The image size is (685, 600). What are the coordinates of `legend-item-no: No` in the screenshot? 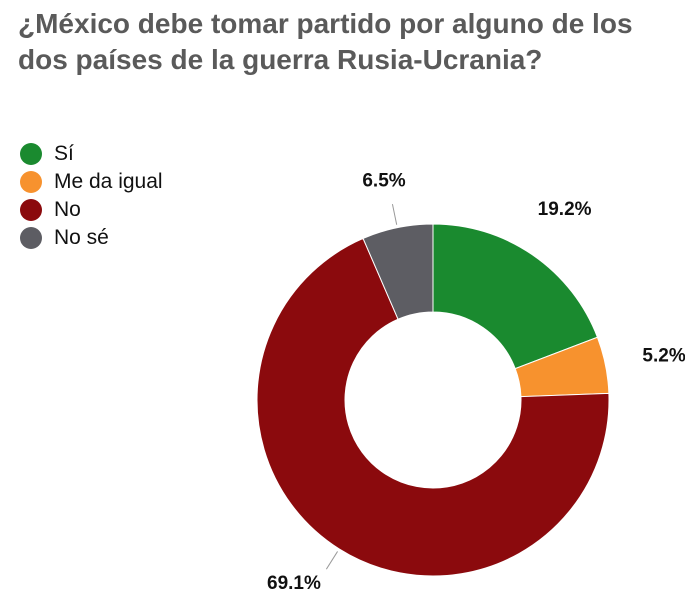 It's located at (91, 210).